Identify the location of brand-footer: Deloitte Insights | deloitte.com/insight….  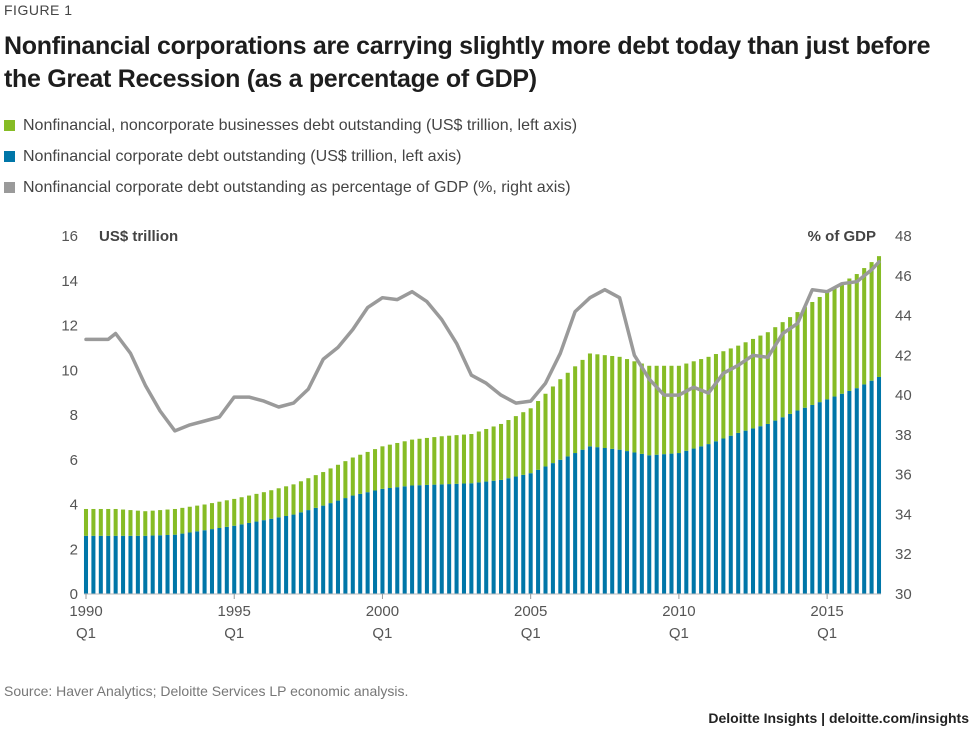
(838, 718).